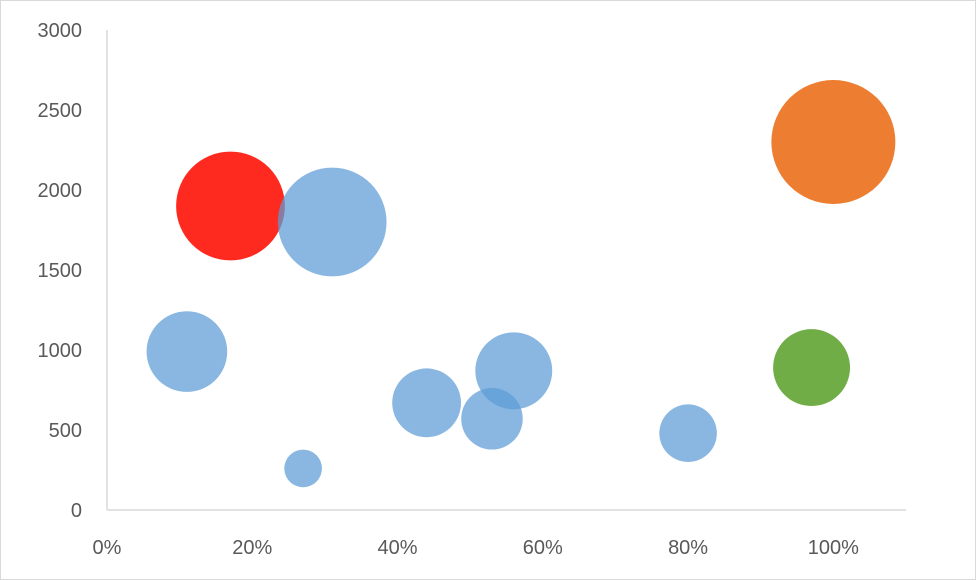 Image resolution: width=976 pixels, height=580 pixels. Describe the element at coordinates (76, 511) in the screenshot. I see `y-tick-label: 0` at that location.